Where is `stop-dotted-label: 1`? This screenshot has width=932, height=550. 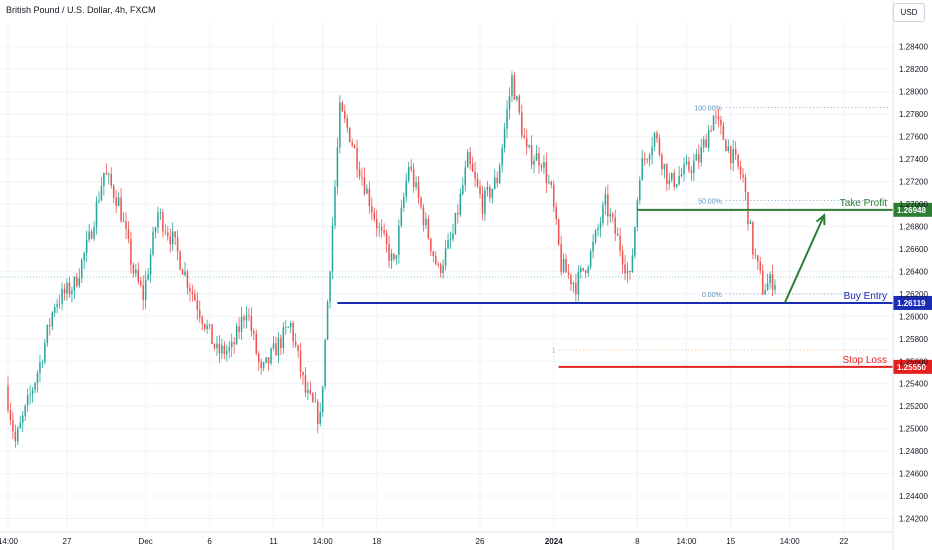 stop-dotted-label: 1 is located at coordinates (554, 351).